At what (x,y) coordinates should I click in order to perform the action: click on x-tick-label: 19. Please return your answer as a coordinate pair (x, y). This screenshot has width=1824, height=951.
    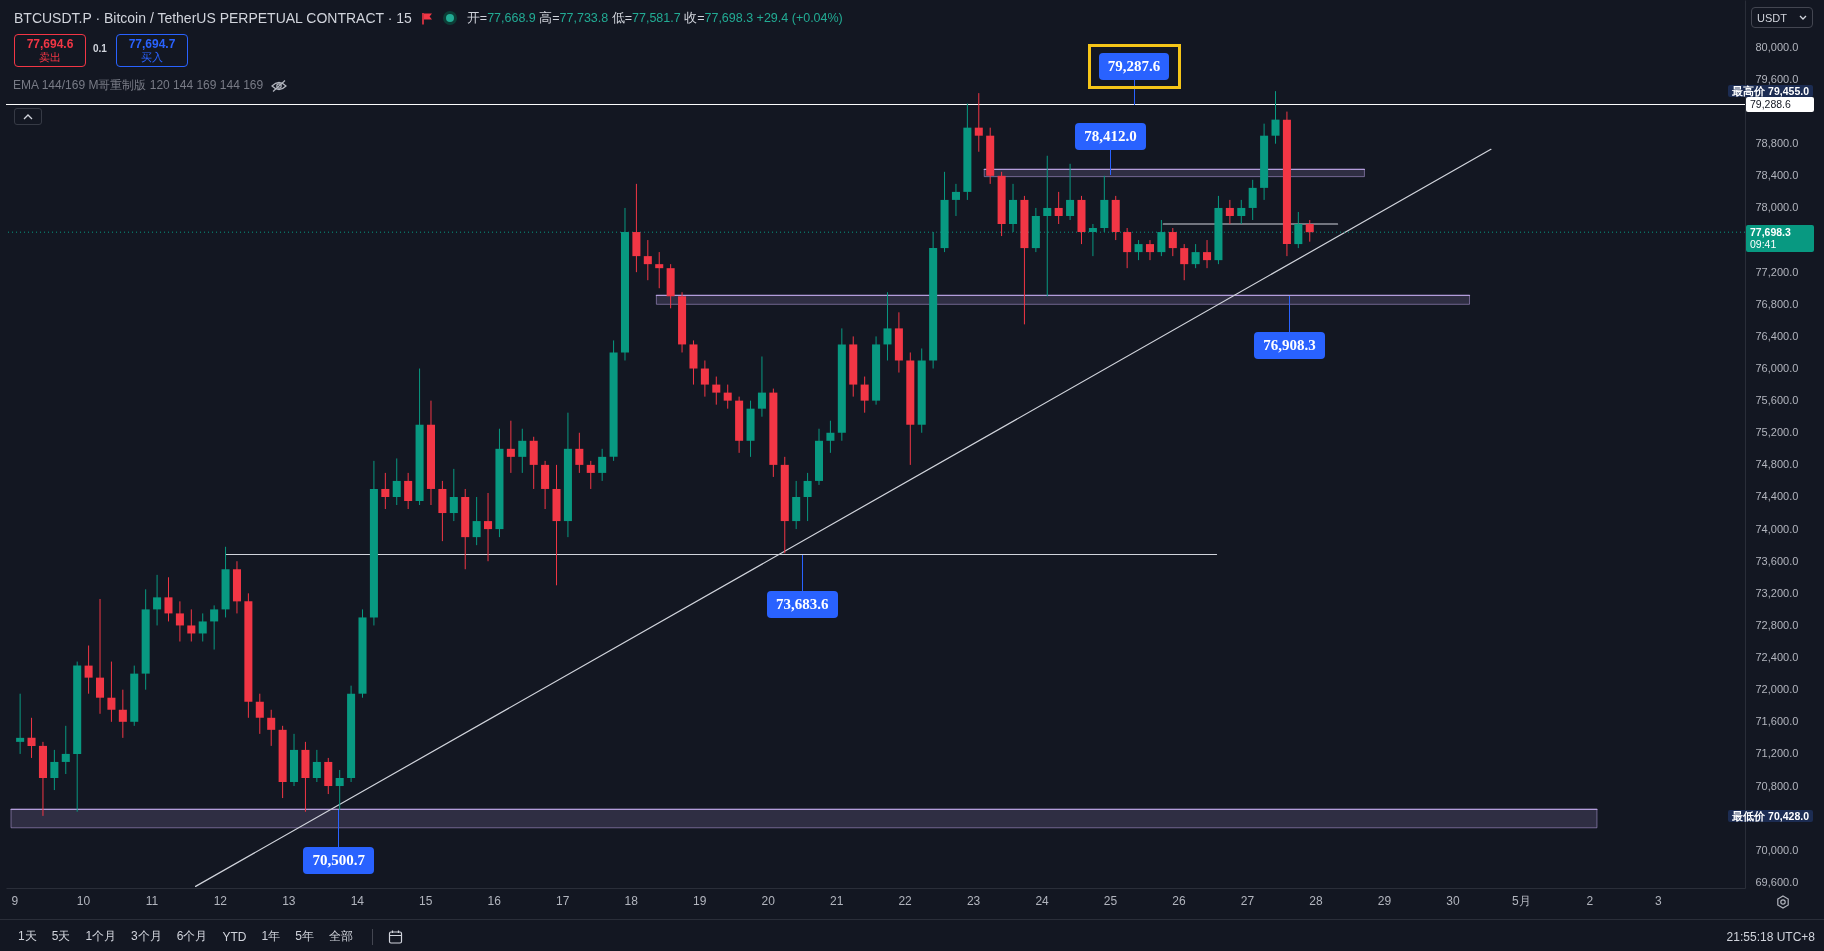
    Looking at the image, I should click on (700, 900).